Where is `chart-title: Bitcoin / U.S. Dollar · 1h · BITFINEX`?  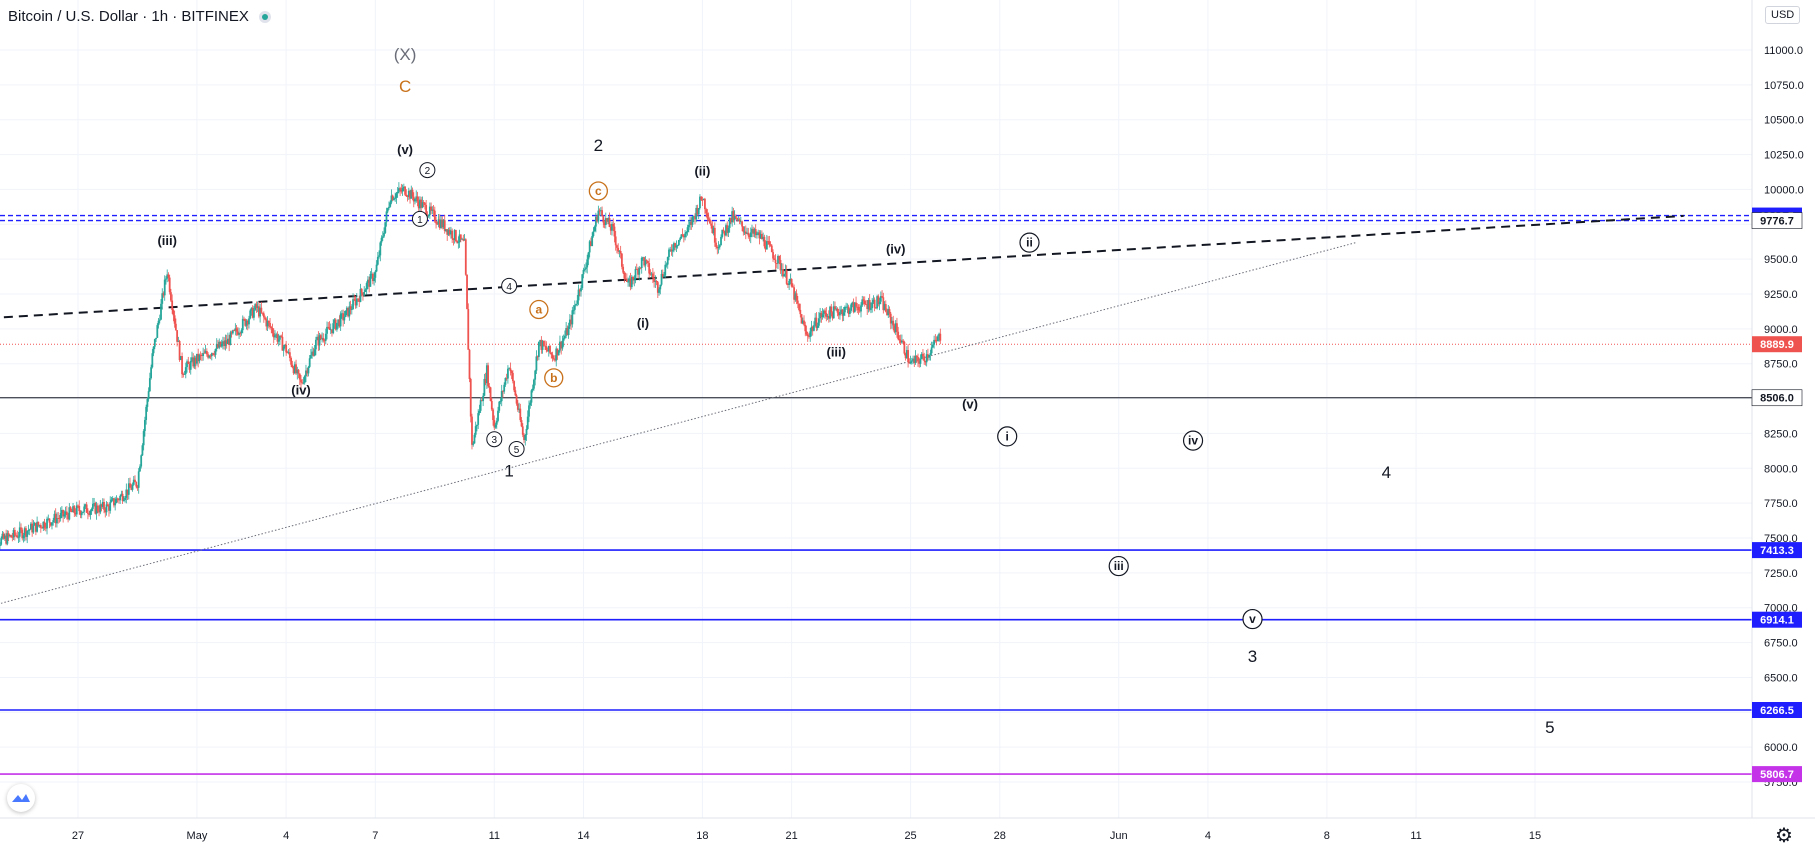
chart-title: Bitcoin / U.S. Dollar · 1h · BITFINEX is located at coordinates (139, 16).